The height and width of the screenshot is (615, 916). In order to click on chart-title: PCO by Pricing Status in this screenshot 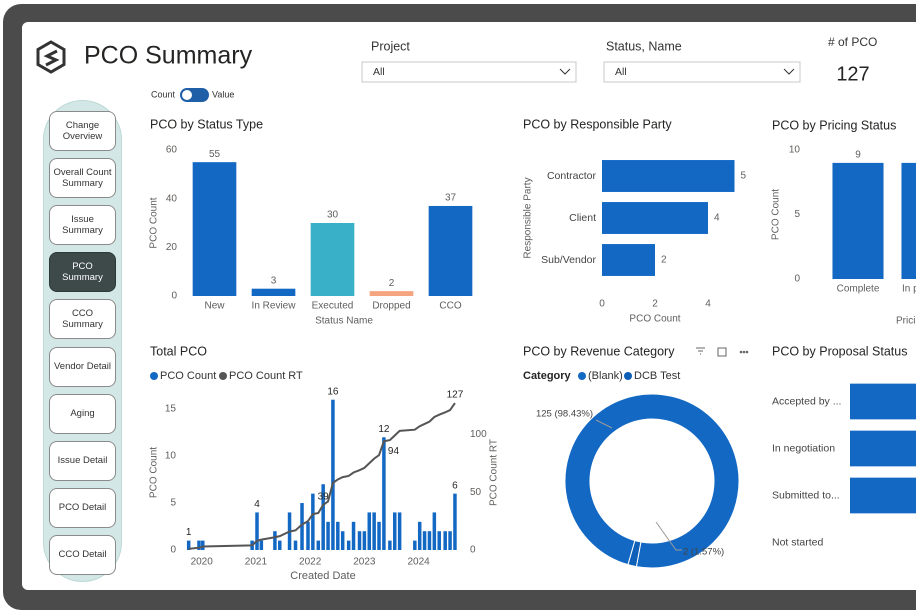, I will do `click(834, 125)`.